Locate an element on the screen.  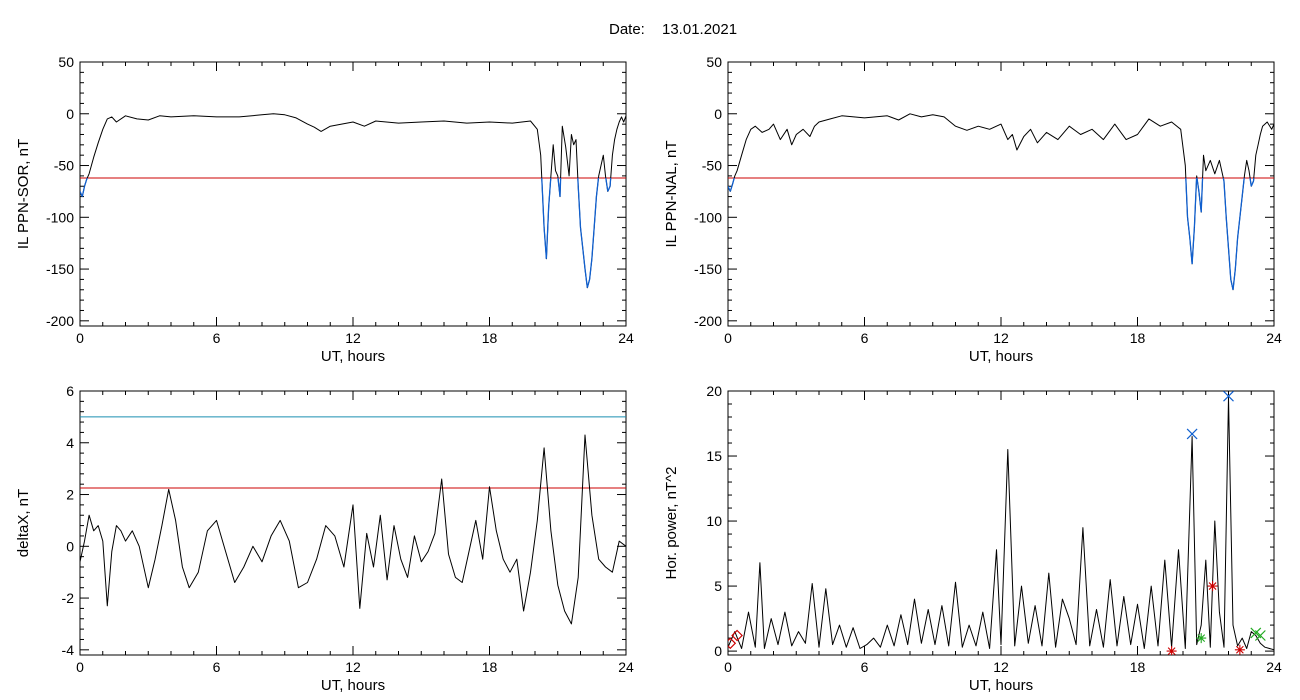
date-value: 13.01.2021 is located at coordinates (699, 29).